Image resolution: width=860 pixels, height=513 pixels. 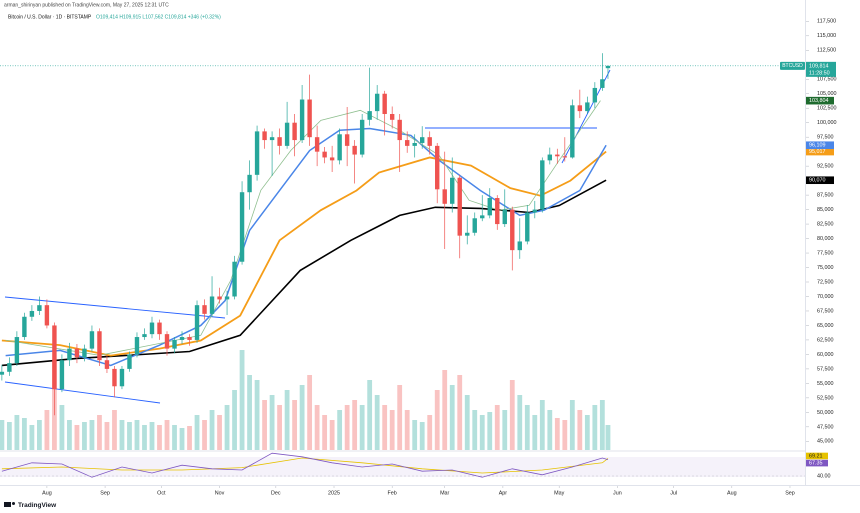 What do you see at coordinates (825, 427) in the screenshot?
I see `y-tick-label: 47,500` at bounding box center [825, 427].